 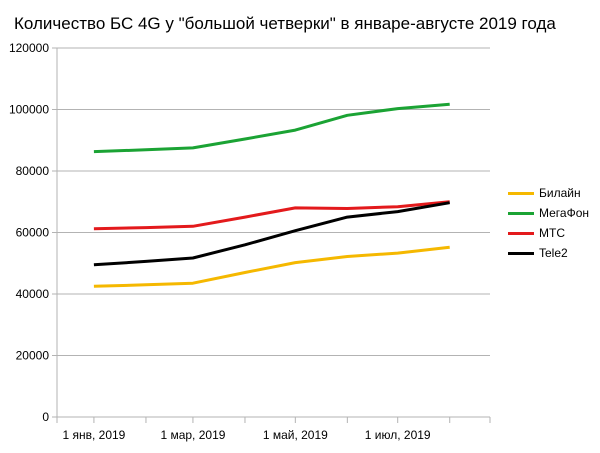 I want to click on y-tick-label: 20000, so click(x=33, y=356).